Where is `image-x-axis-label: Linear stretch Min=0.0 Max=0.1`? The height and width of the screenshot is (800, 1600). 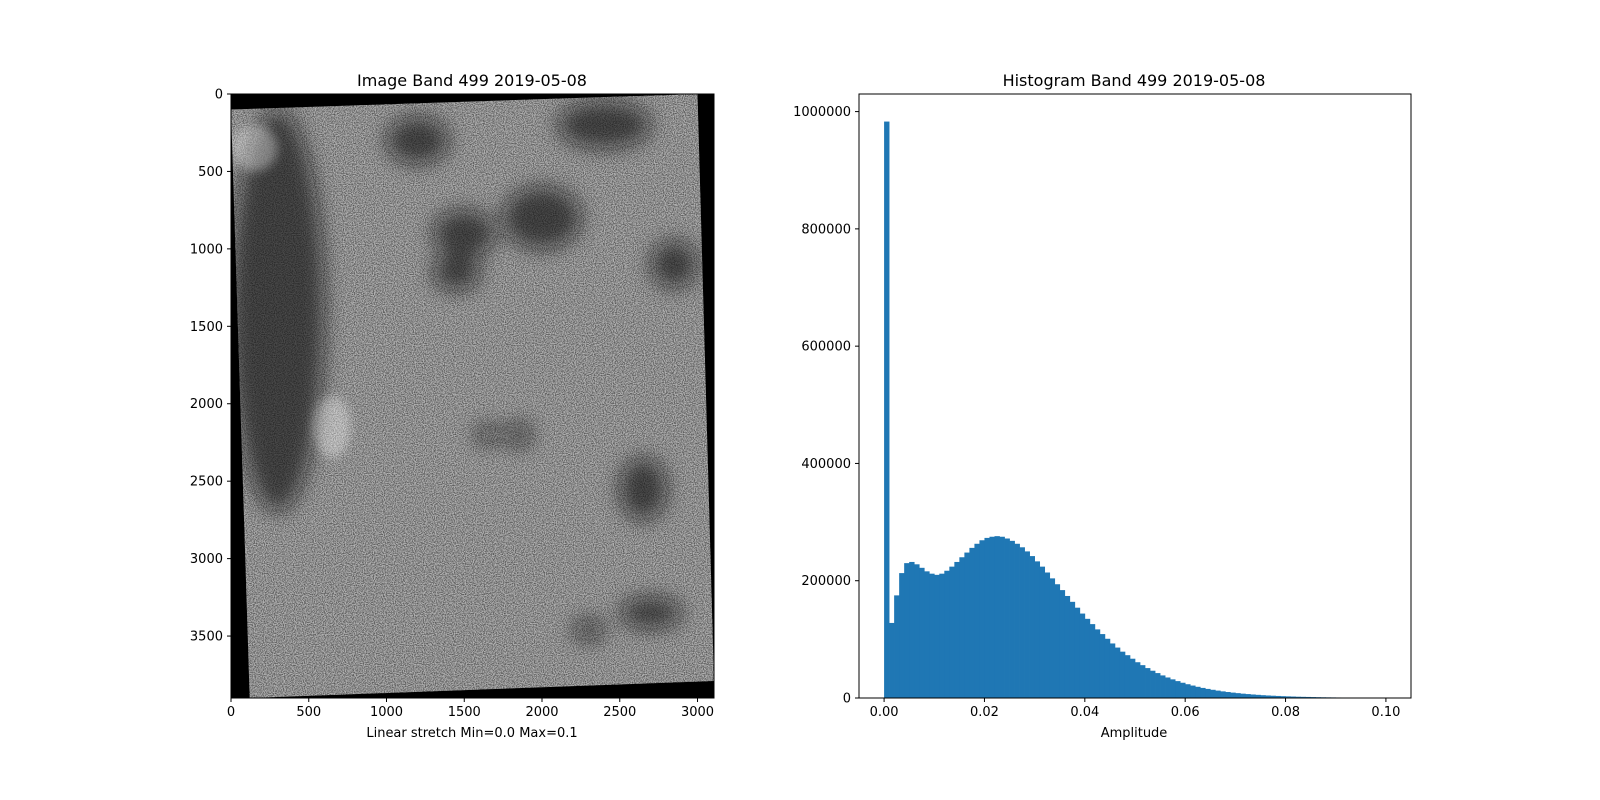 image-x-axis-label: Linear stretch Min=0.0 Max=0.1 is located at coordinates (471, 733).